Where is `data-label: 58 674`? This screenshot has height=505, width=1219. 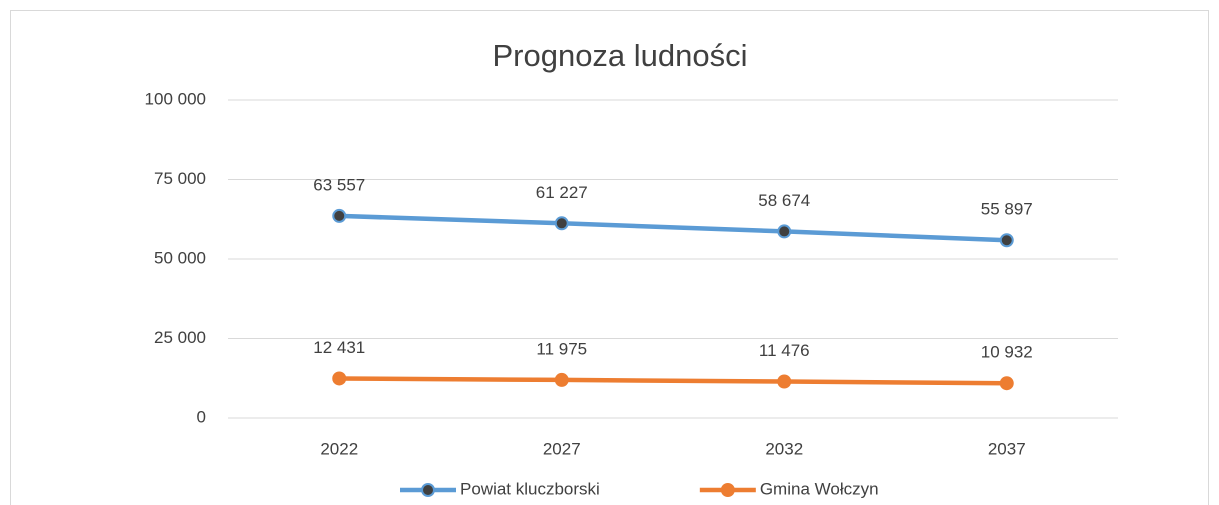
data-label: 58 674 is located at coordinates (784, 200).